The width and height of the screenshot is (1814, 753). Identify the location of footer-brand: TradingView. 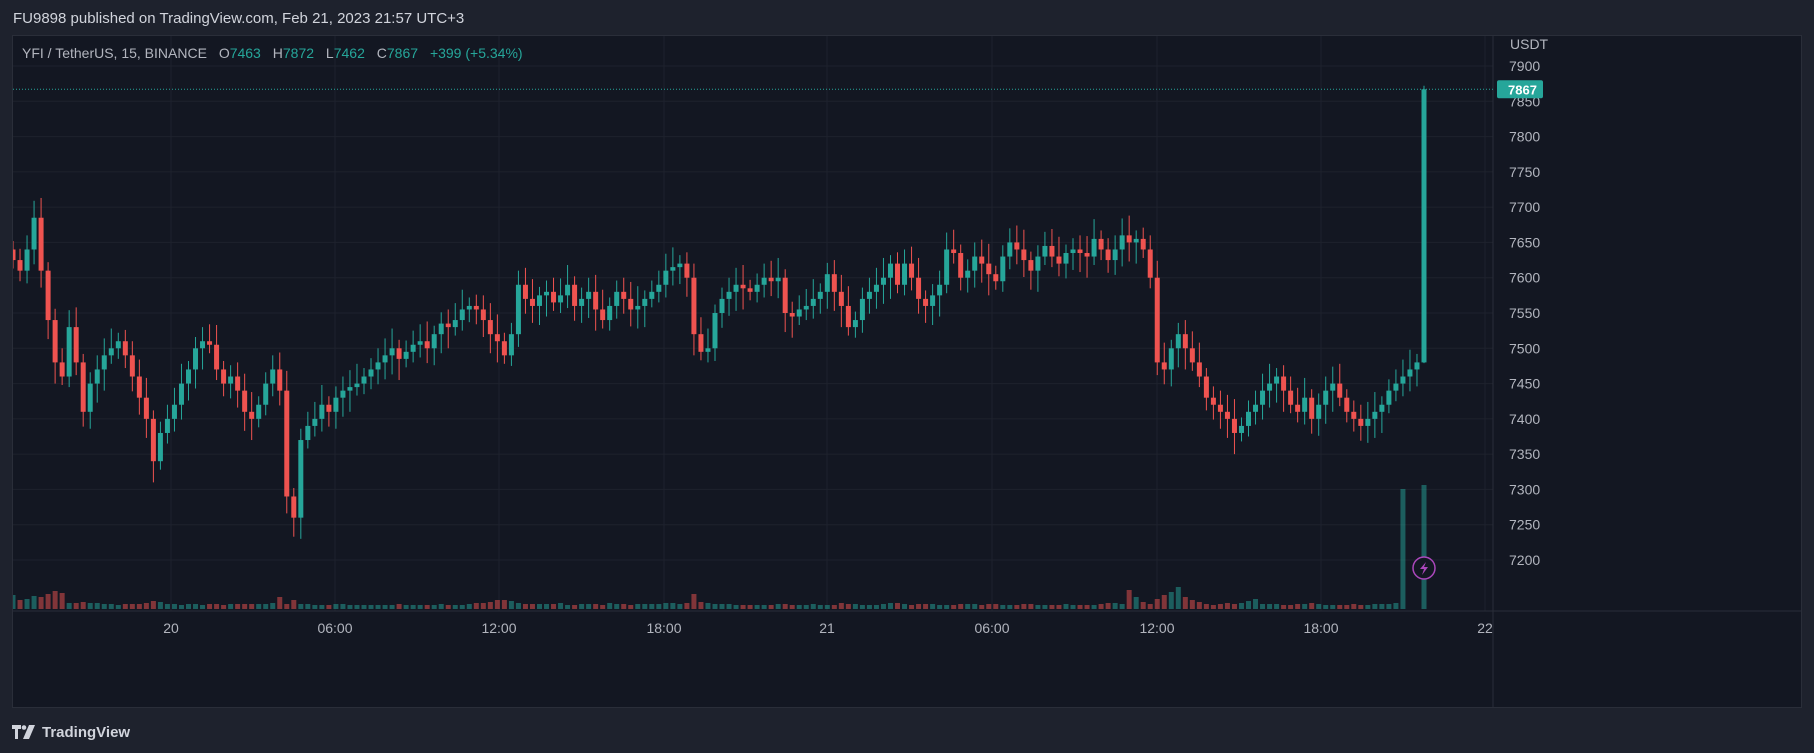
(71, 732).